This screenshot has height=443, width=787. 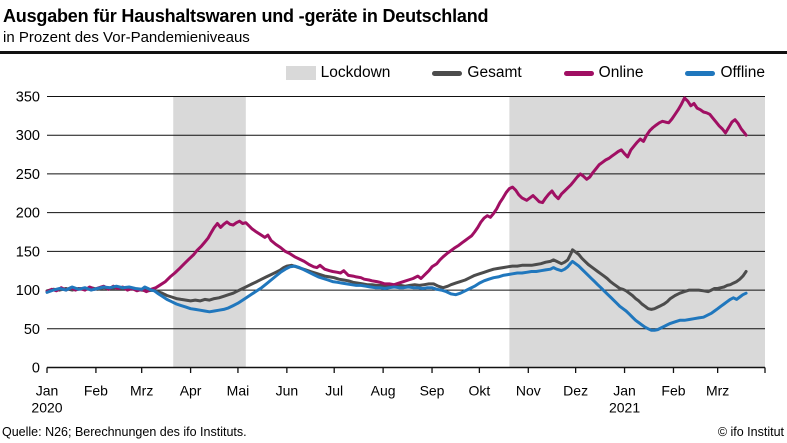 I want to click on series-offline, so click(x=396, y=295).